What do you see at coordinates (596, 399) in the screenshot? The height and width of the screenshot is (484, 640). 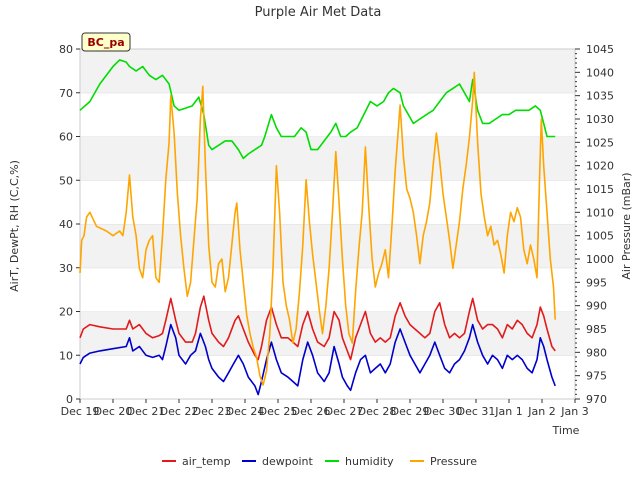 I see `right-tick-label: 970` at bounding box center [596, 399].